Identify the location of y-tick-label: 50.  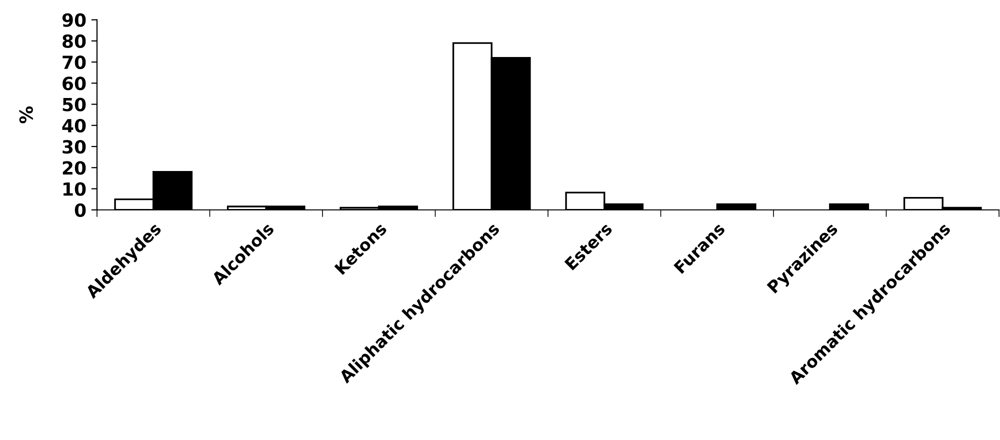
(74, 105).